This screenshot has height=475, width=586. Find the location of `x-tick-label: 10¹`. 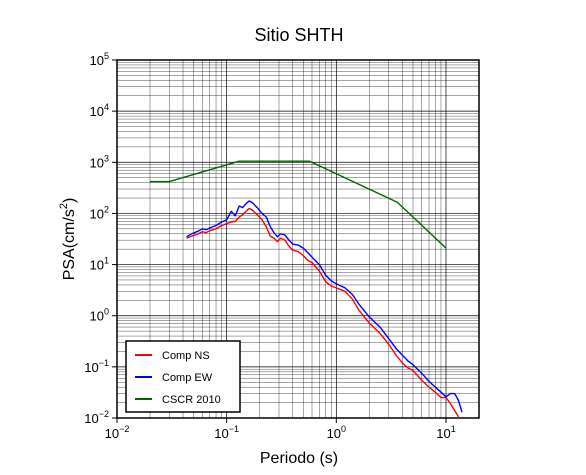

x-tick-label: 10¹ is located at coordinates (445, 432).